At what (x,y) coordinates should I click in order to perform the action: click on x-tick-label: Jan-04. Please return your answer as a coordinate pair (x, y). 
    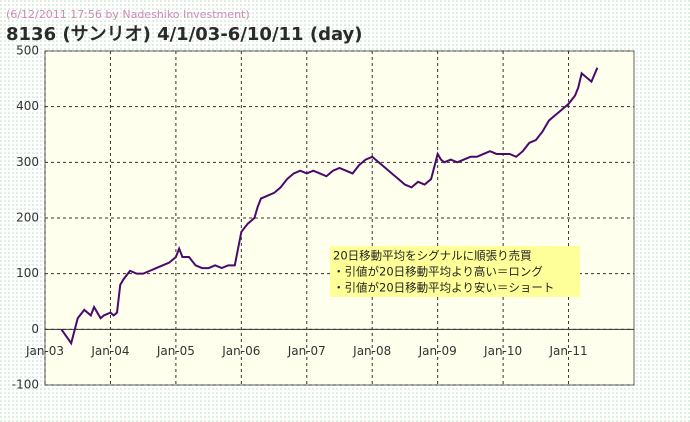
    Looking at the image, I should click on (109, 351).